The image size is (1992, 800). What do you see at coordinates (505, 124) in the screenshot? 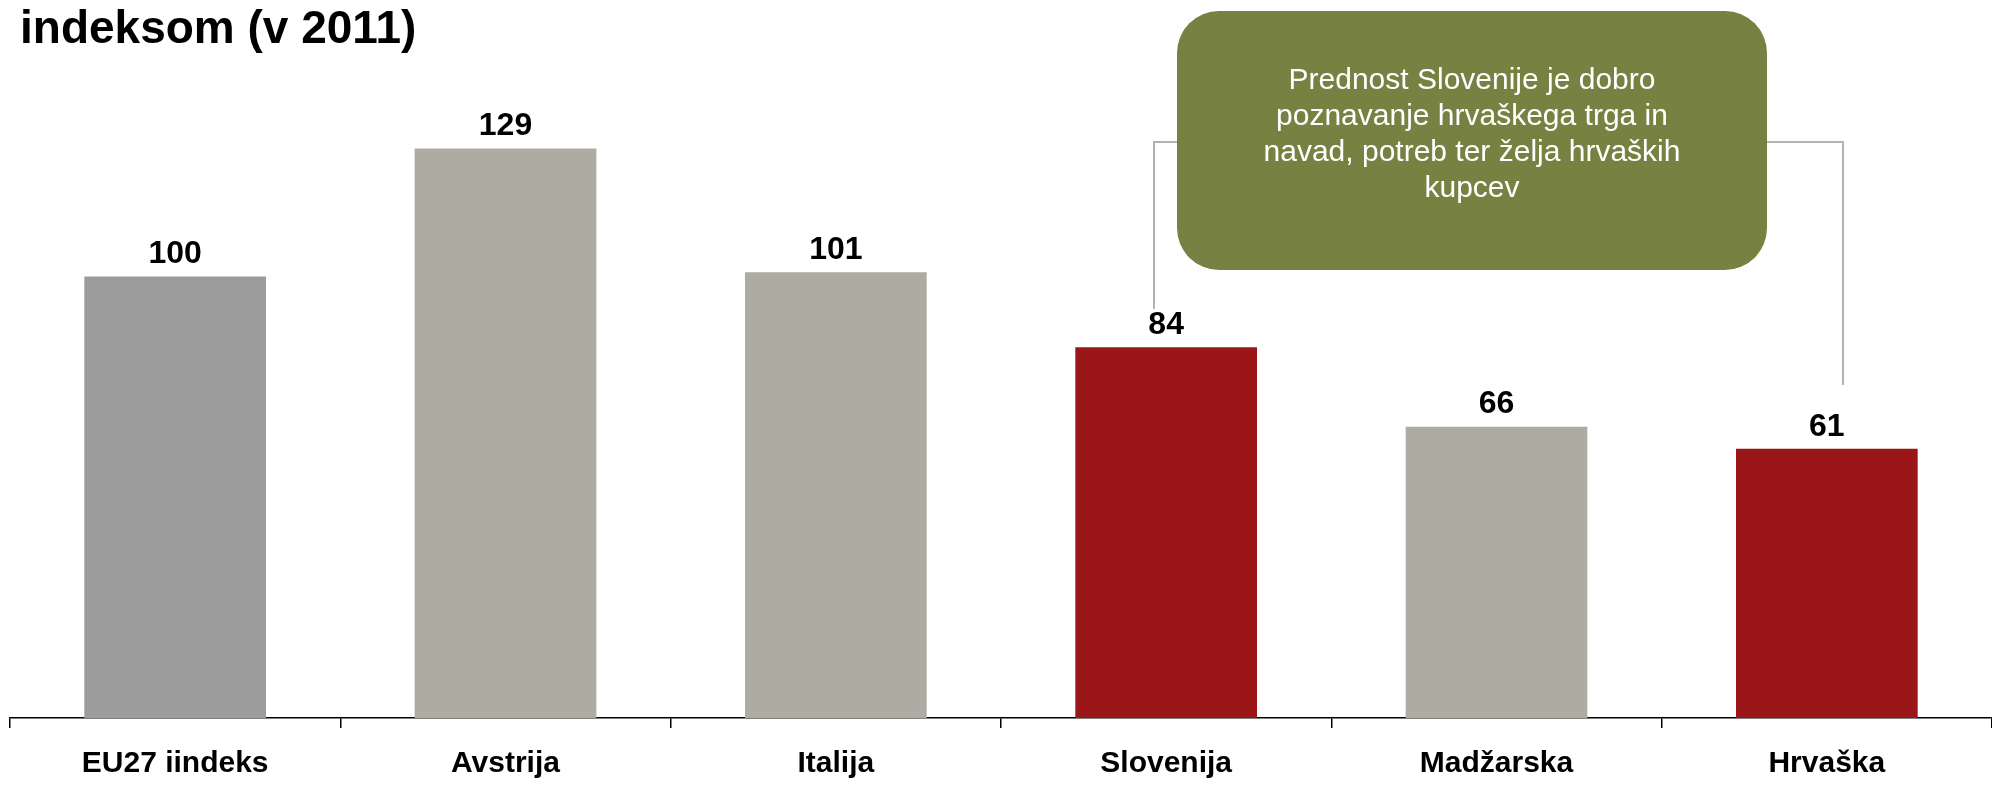
I see `data-label: 129` at bounding box center [505, 124].